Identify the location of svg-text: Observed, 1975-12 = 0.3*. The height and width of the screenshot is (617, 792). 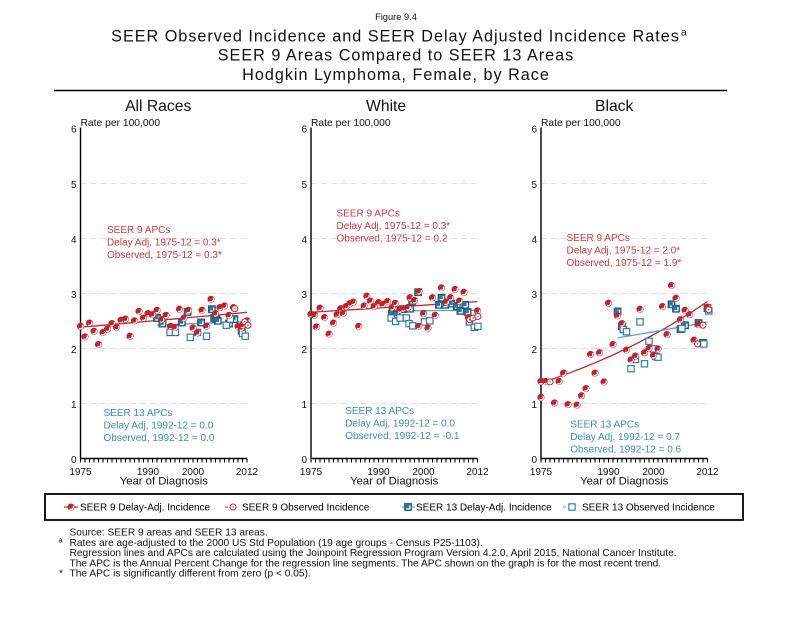
(164, 255).